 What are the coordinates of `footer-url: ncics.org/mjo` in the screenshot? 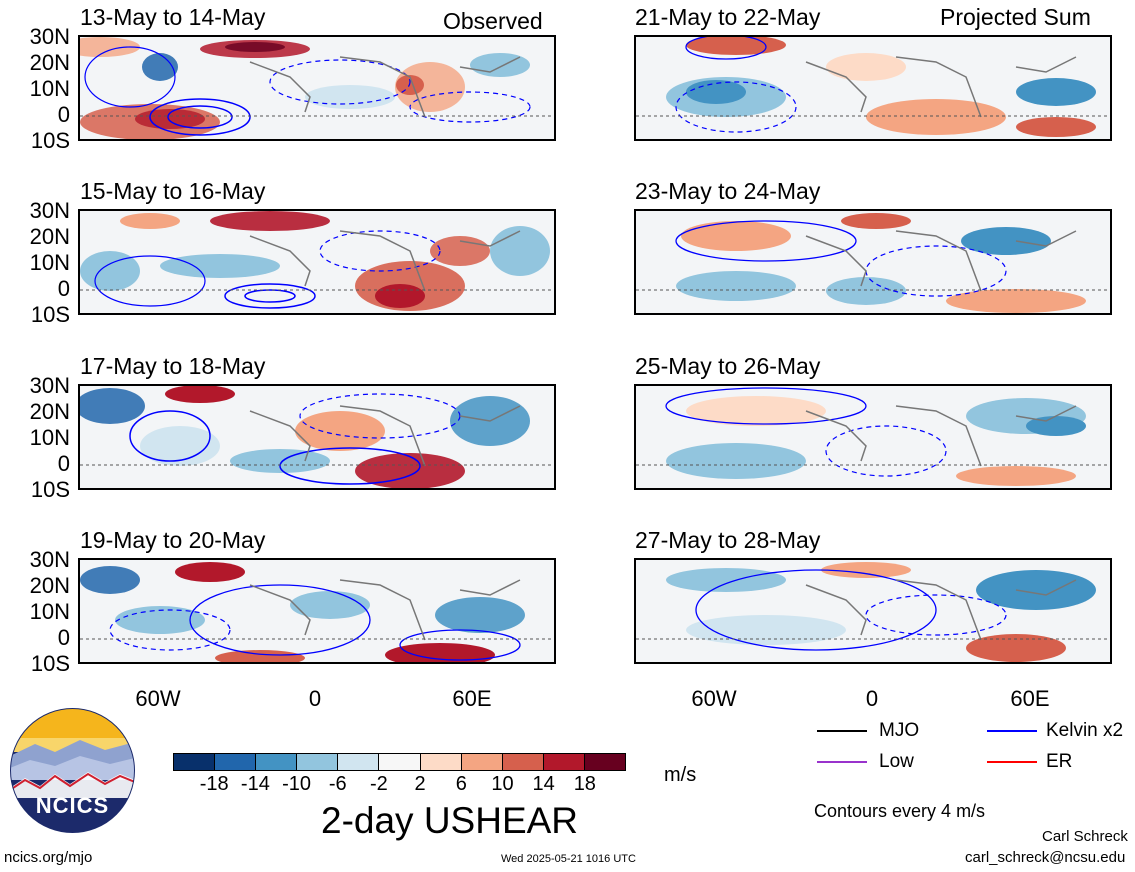 It's located at (48, 857).